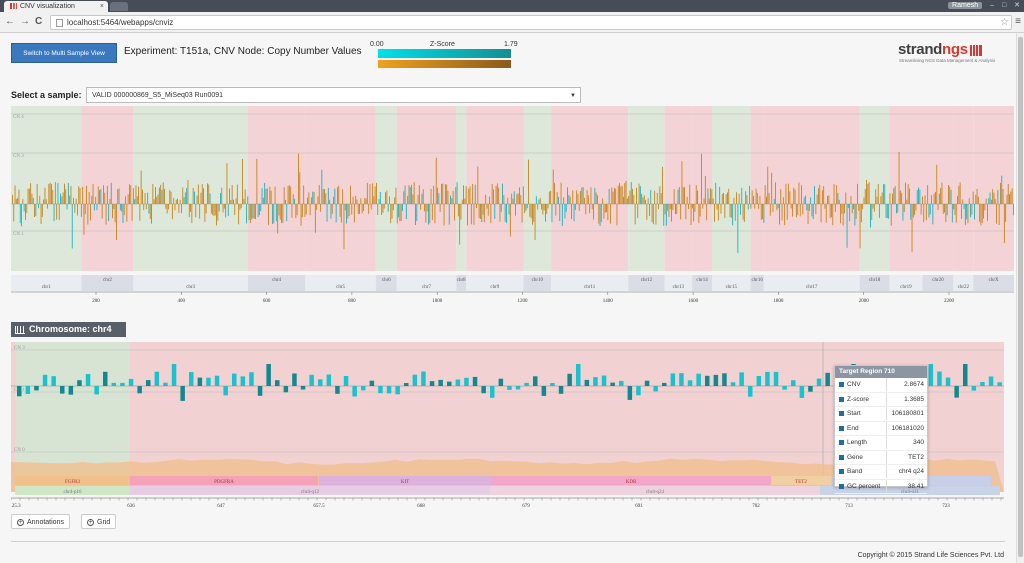 The height and width of the screenshot is (563, 1024). I want to click on grid-button: + Grid, so click(99, 521).